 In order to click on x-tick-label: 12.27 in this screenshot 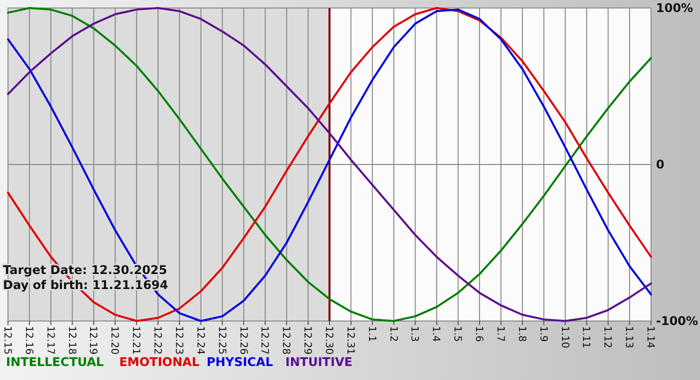, I will do `click(264, 340)`.